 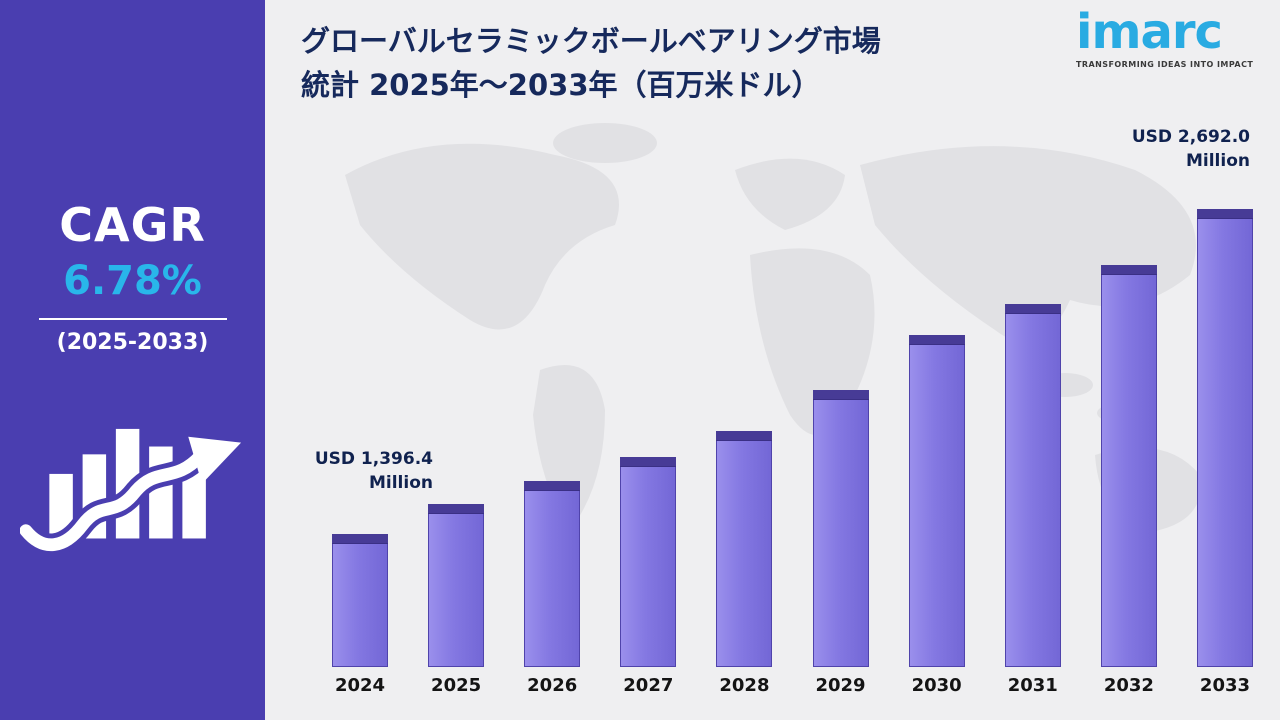 What do you see at coordinates (373, 459) in the screenshot?
I see `annotation-2024-line1: USD 1,396.4` at bounding box center [373, 459].